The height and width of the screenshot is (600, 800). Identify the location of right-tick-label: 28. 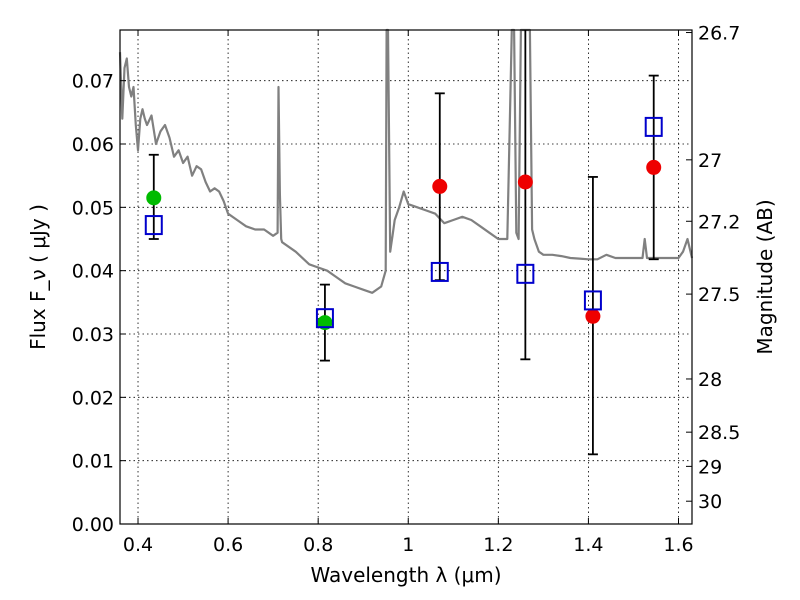
(710, 380).